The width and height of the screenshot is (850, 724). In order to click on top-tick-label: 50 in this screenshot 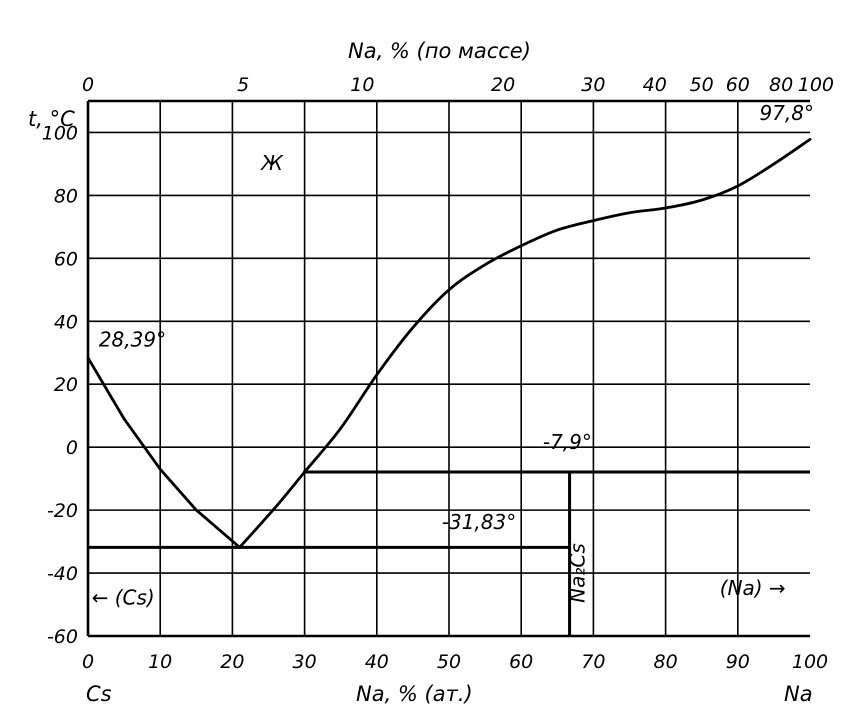, I will do `click(702, 85)`.